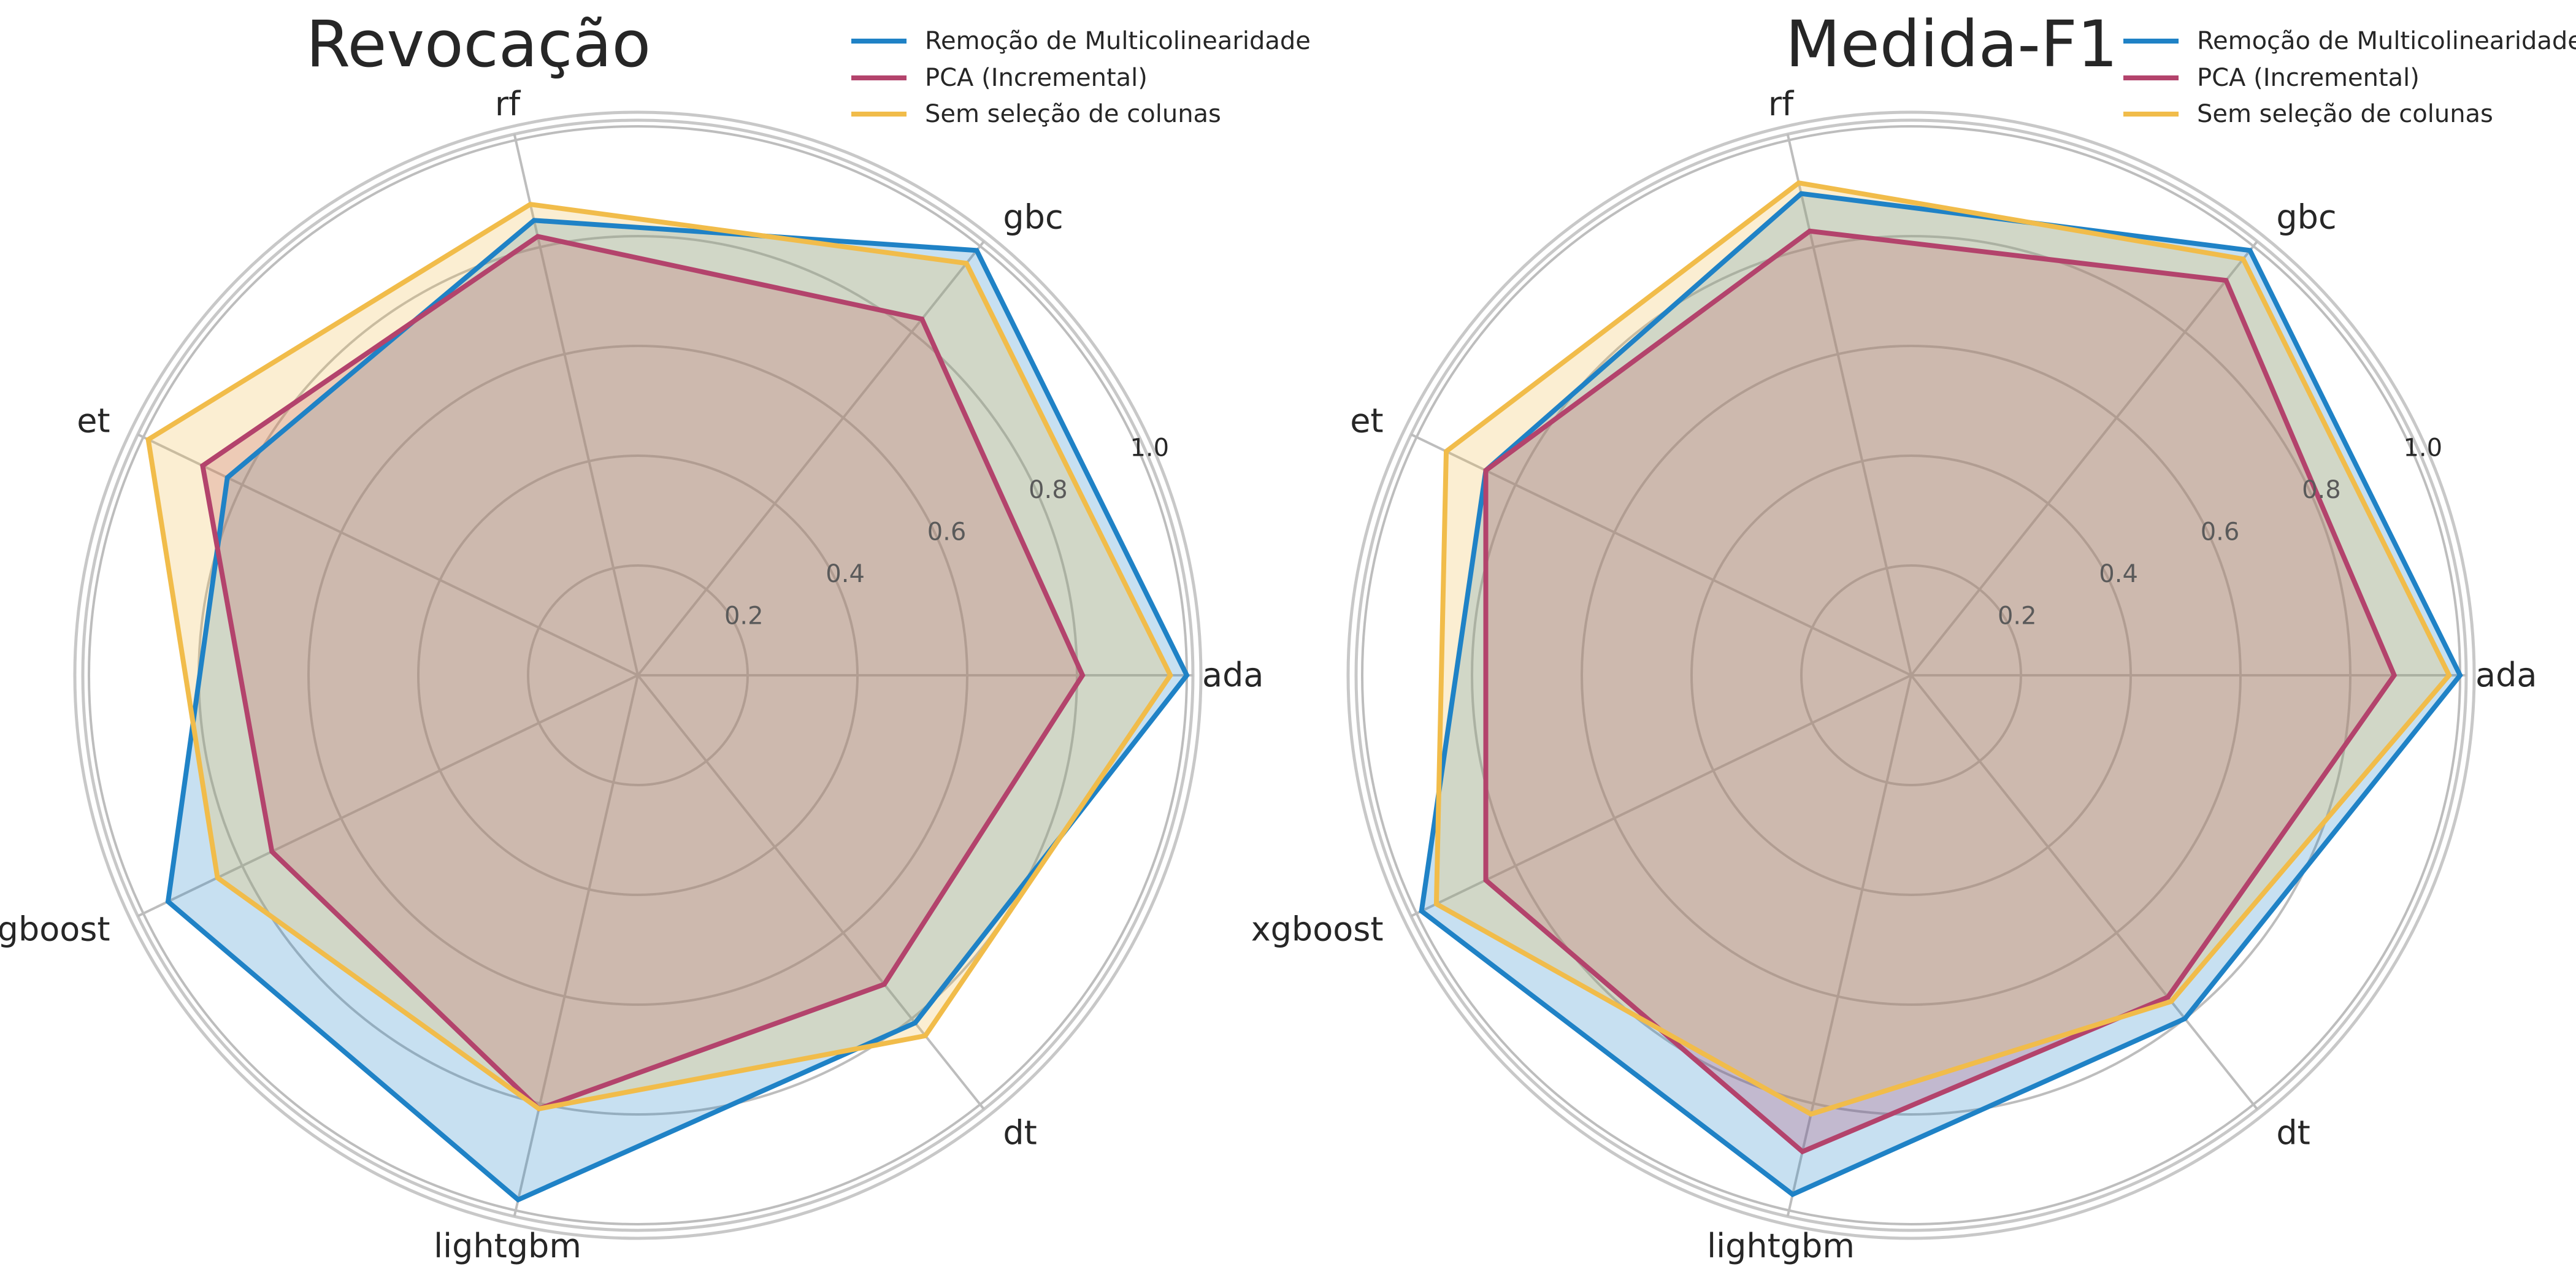  I want to click on chart-title: Medida-F1, so click(1951, 44).